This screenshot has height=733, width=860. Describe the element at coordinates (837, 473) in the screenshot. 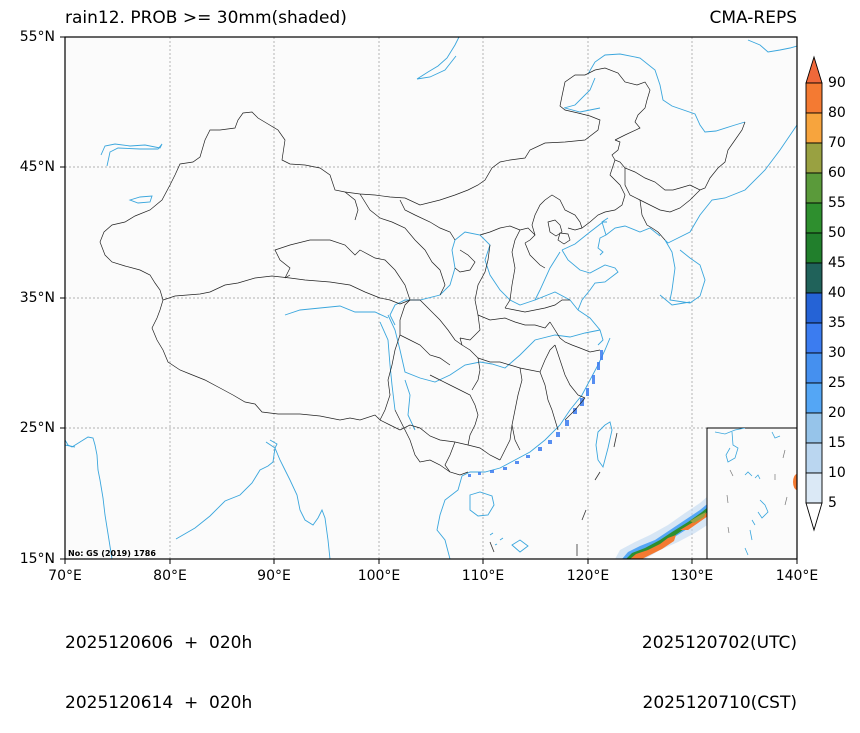

I see `colorbar-label-10: 10` at that location.